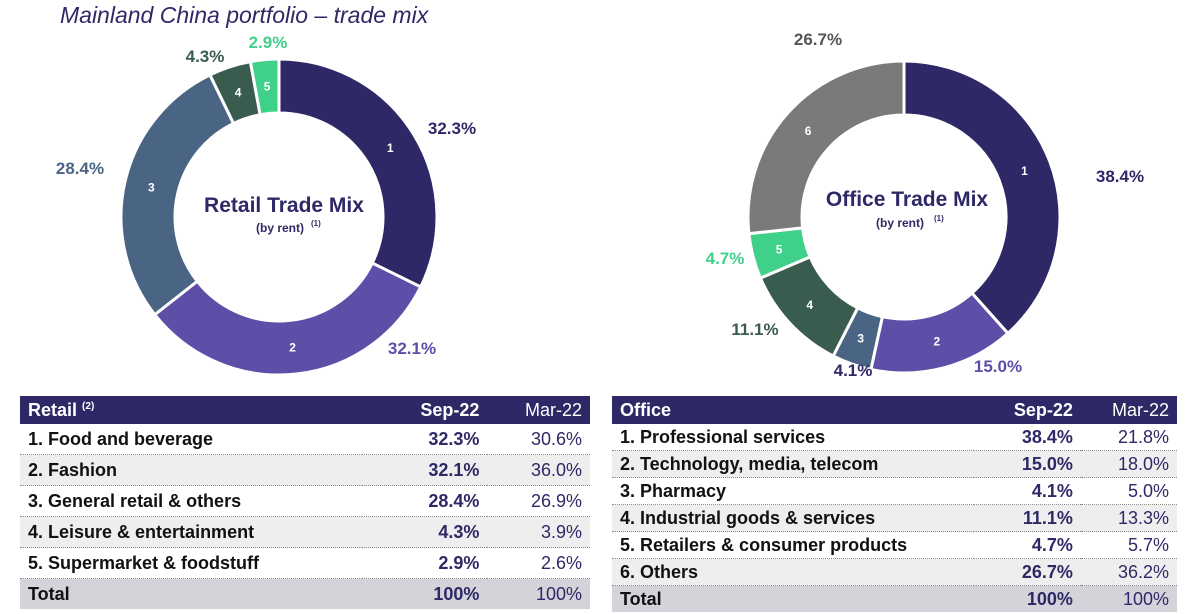 This screenshot has width=1190, height=614. I want to click on office-header-sep22: Sep-22, so click(1027, 410).